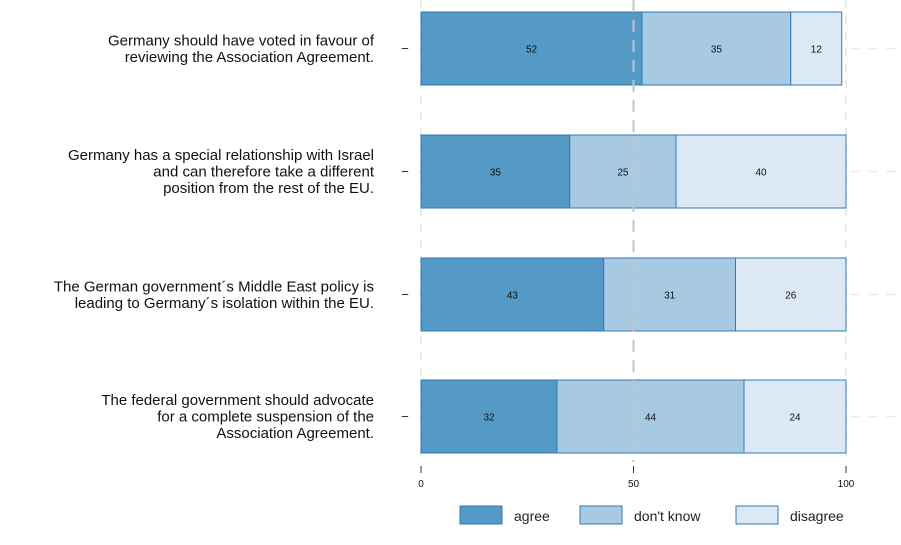 This screenshot has height=545, width=901. I want to click on x-tick-label: 50, so click(634, 484).